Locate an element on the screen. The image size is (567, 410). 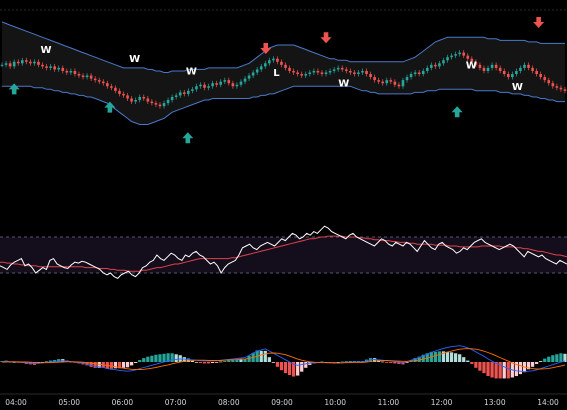
time-tick-label: 11:00 is located at coordinates (389, 402).